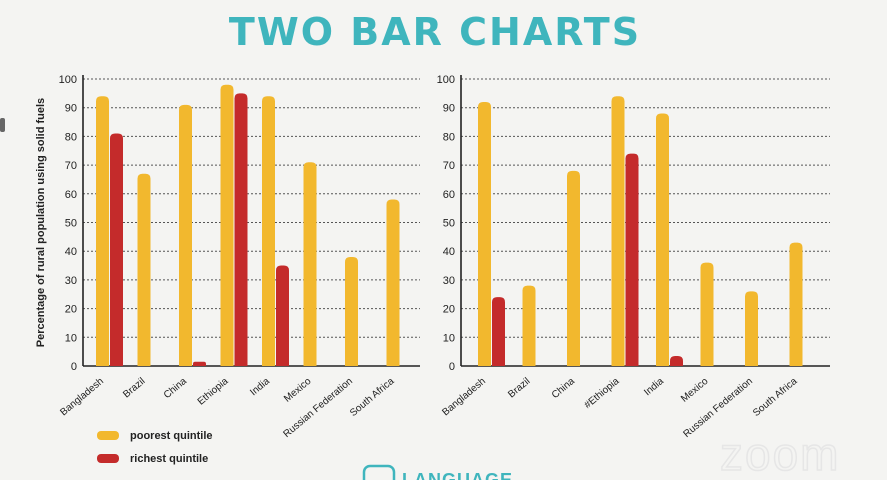  I want to click on legend-swatch-poorest, so click(108, 435).